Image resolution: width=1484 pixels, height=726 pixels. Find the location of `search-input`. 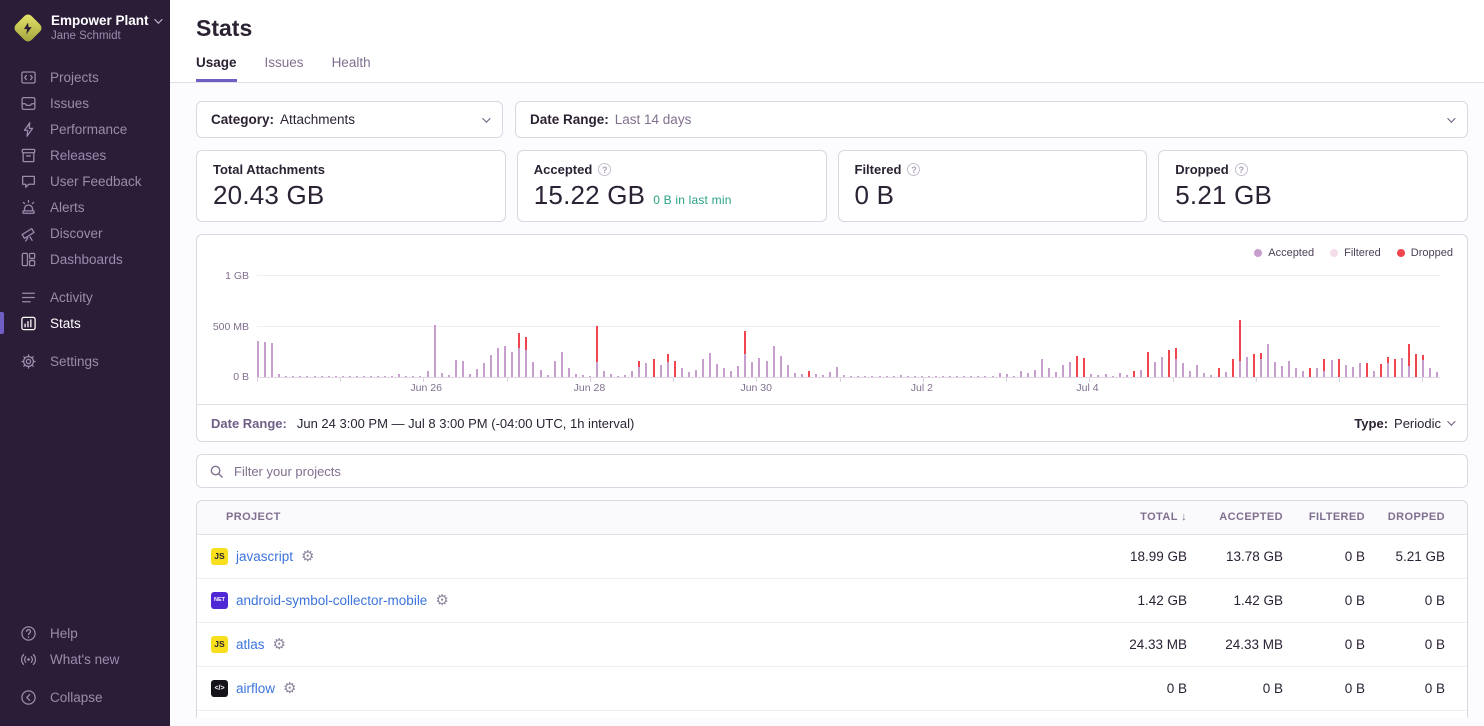

search-input is located at coordinates (843, 471).